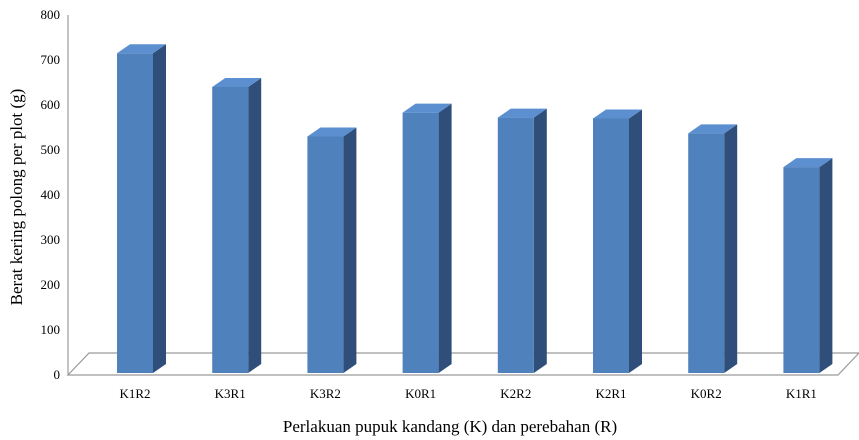 The width and height of the screenshot is (859, 440). I want to click on y-axis-title: Berat kering polong per plot (g), so click(16, 197).